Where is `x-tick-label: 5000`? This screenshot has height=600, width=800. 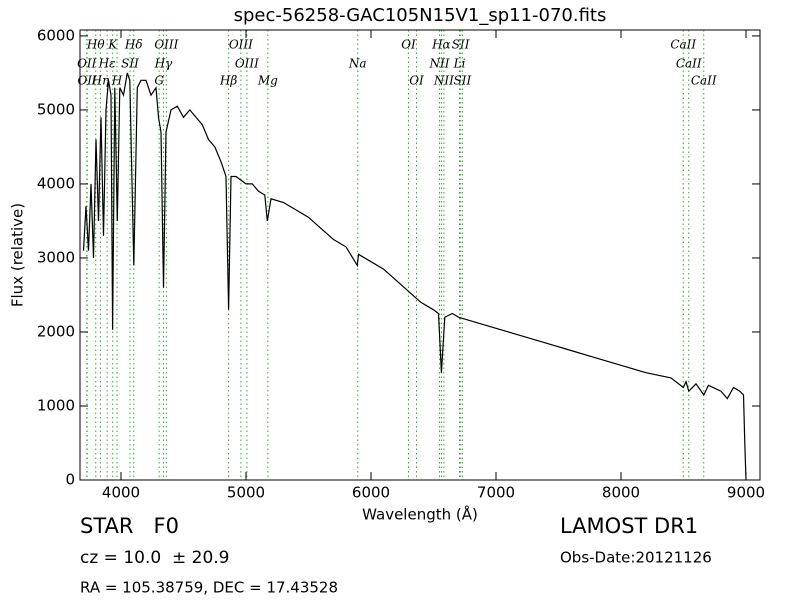
x-tick-label: 5000 is located at coordinates (246, 493).